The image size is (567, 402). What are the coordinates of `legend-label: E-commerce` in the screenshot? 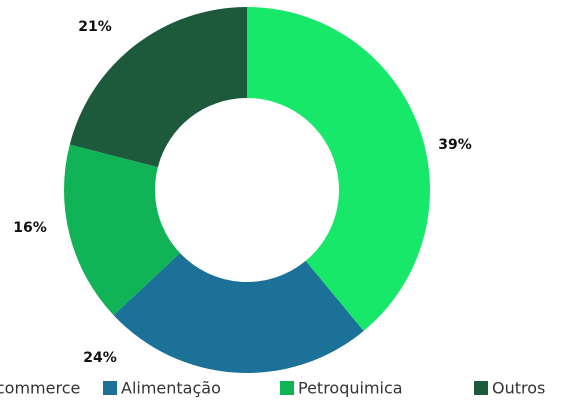 It's located at (40, 388).